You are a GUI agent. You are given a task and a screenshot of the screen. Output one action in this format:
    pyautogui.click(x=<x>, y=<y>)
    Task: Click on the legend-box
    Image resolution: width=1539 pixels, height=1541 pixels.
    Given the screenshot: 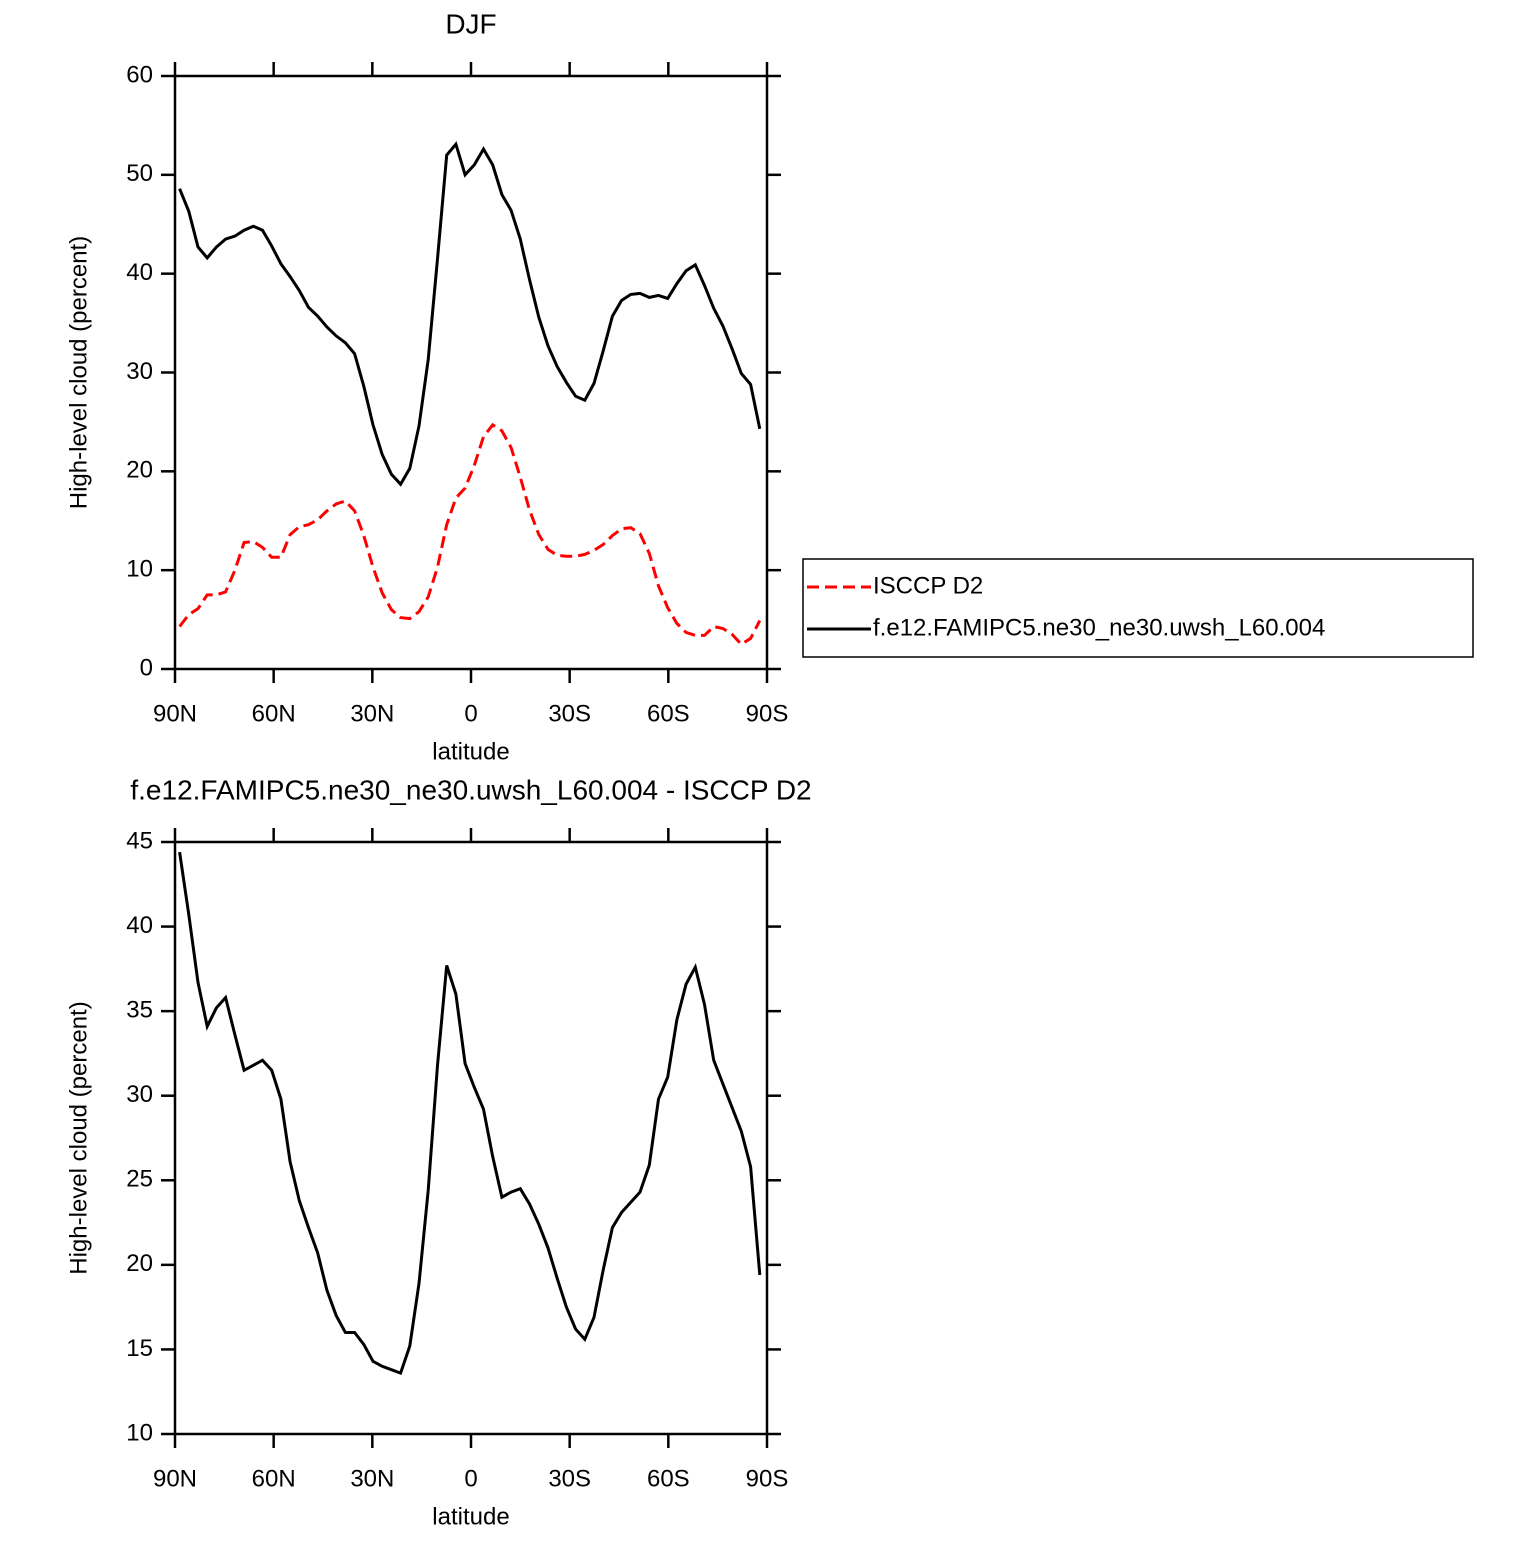 What is the action you would take?
    pyautogui.click(x=1138, y=608)
    